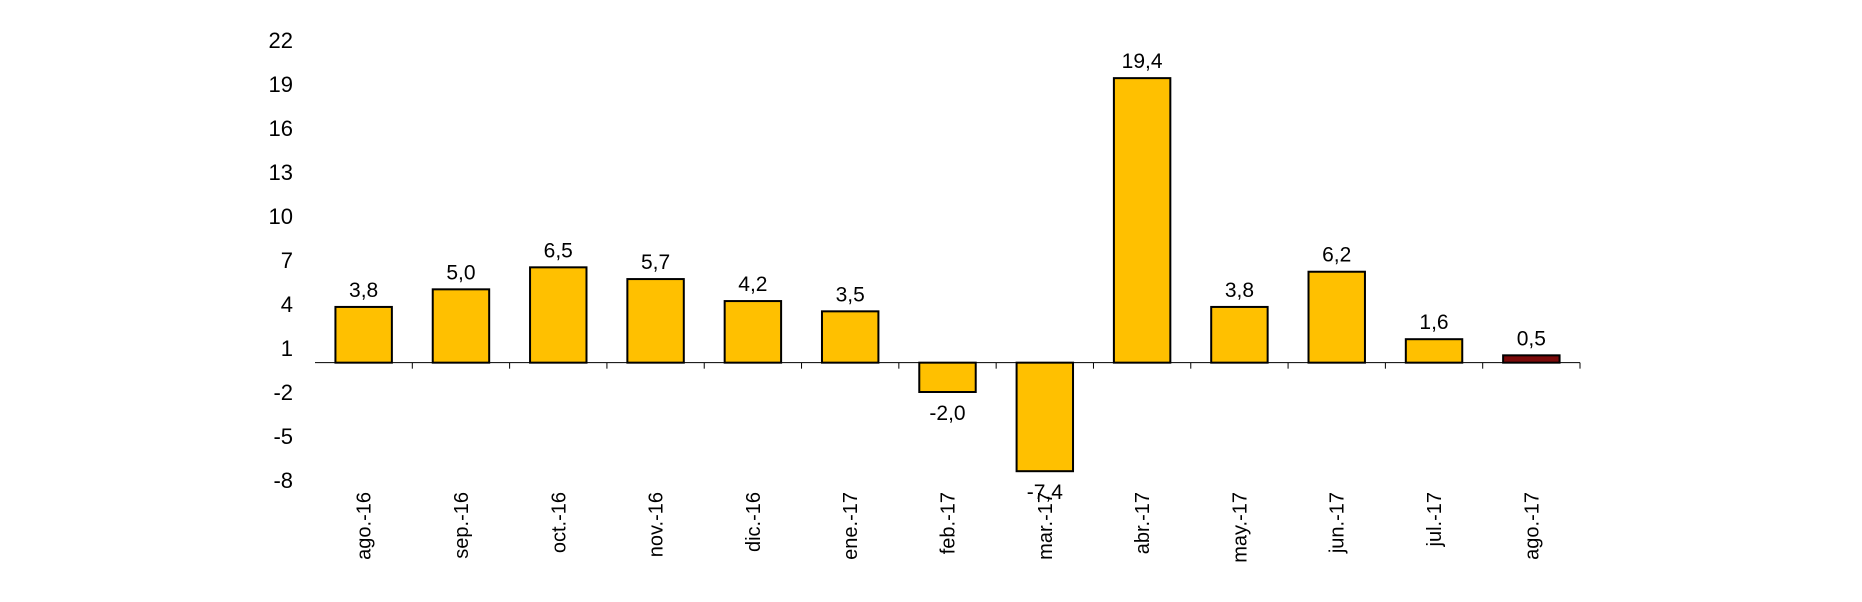 The width and height of the screenshot is (1862, 602). What do you see at coordinates (1338, 523) in the screenshot?
I see `x-tick-label: jun.-17` at bounding box center [1338, 523].